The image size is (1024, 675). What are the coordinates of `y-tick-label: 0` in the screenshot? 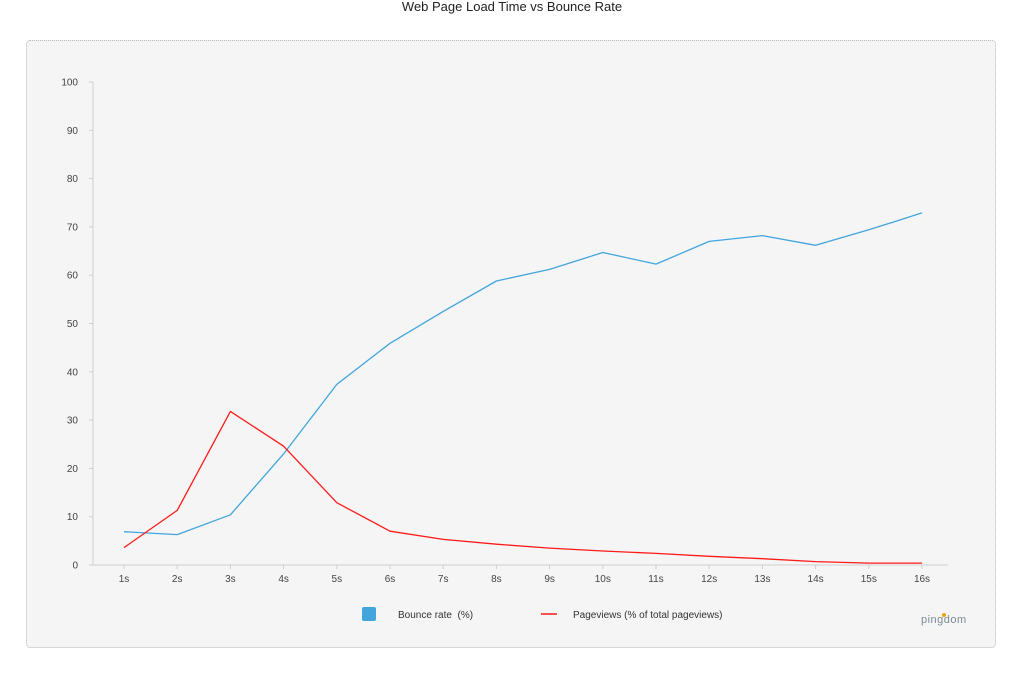 It's located at (75, 566).